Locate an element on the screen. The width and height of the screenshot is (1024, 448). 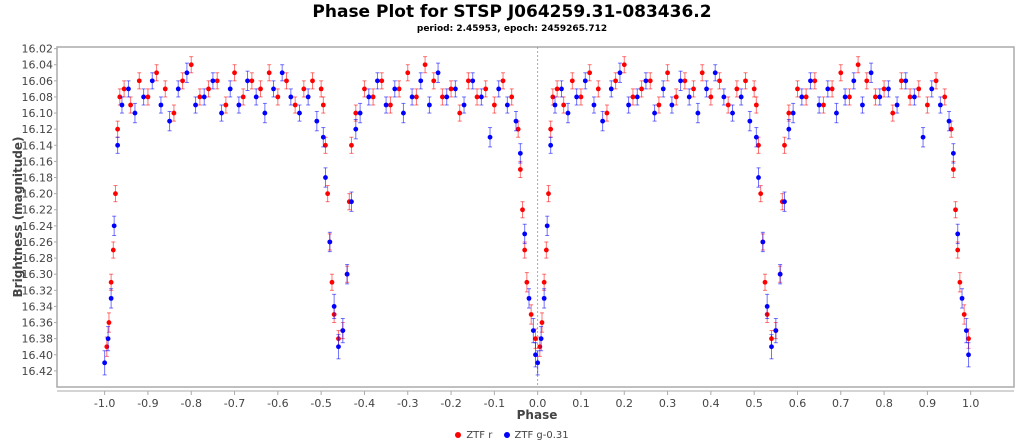
x-tick-label: 0.1 is located at coordinates (581, 403).